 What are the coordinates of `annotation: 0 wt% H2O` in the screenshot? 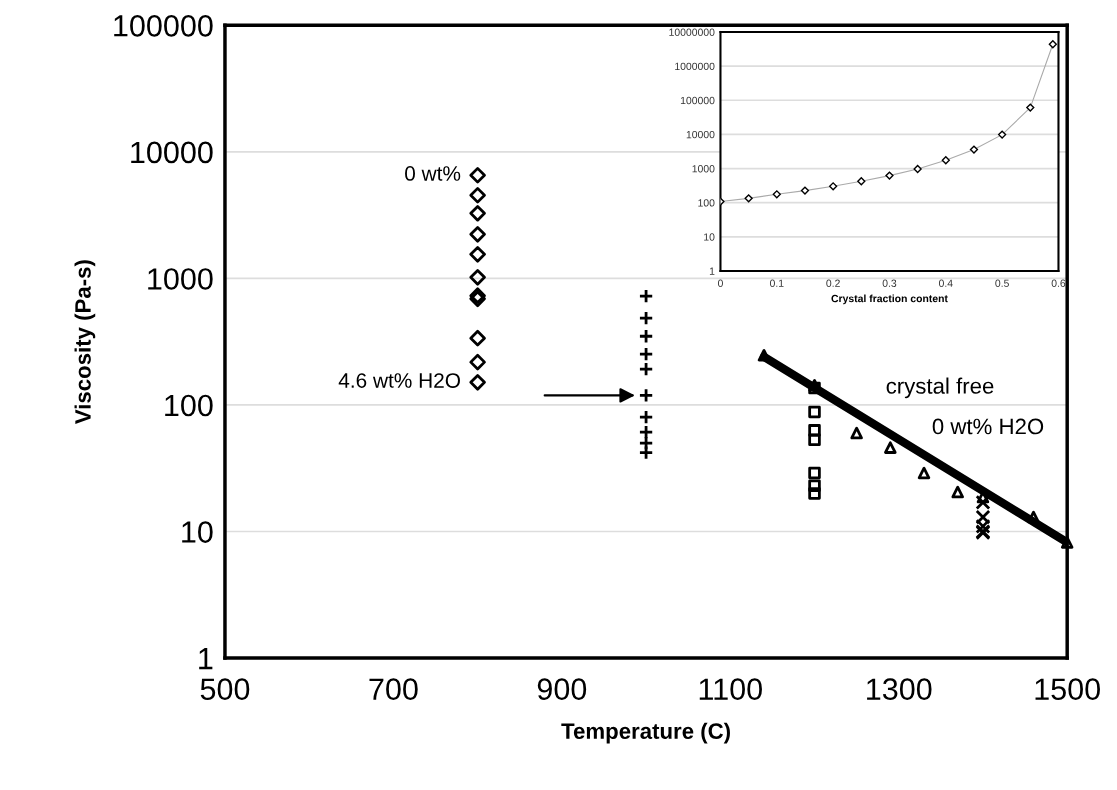 It's located at (988, 426).